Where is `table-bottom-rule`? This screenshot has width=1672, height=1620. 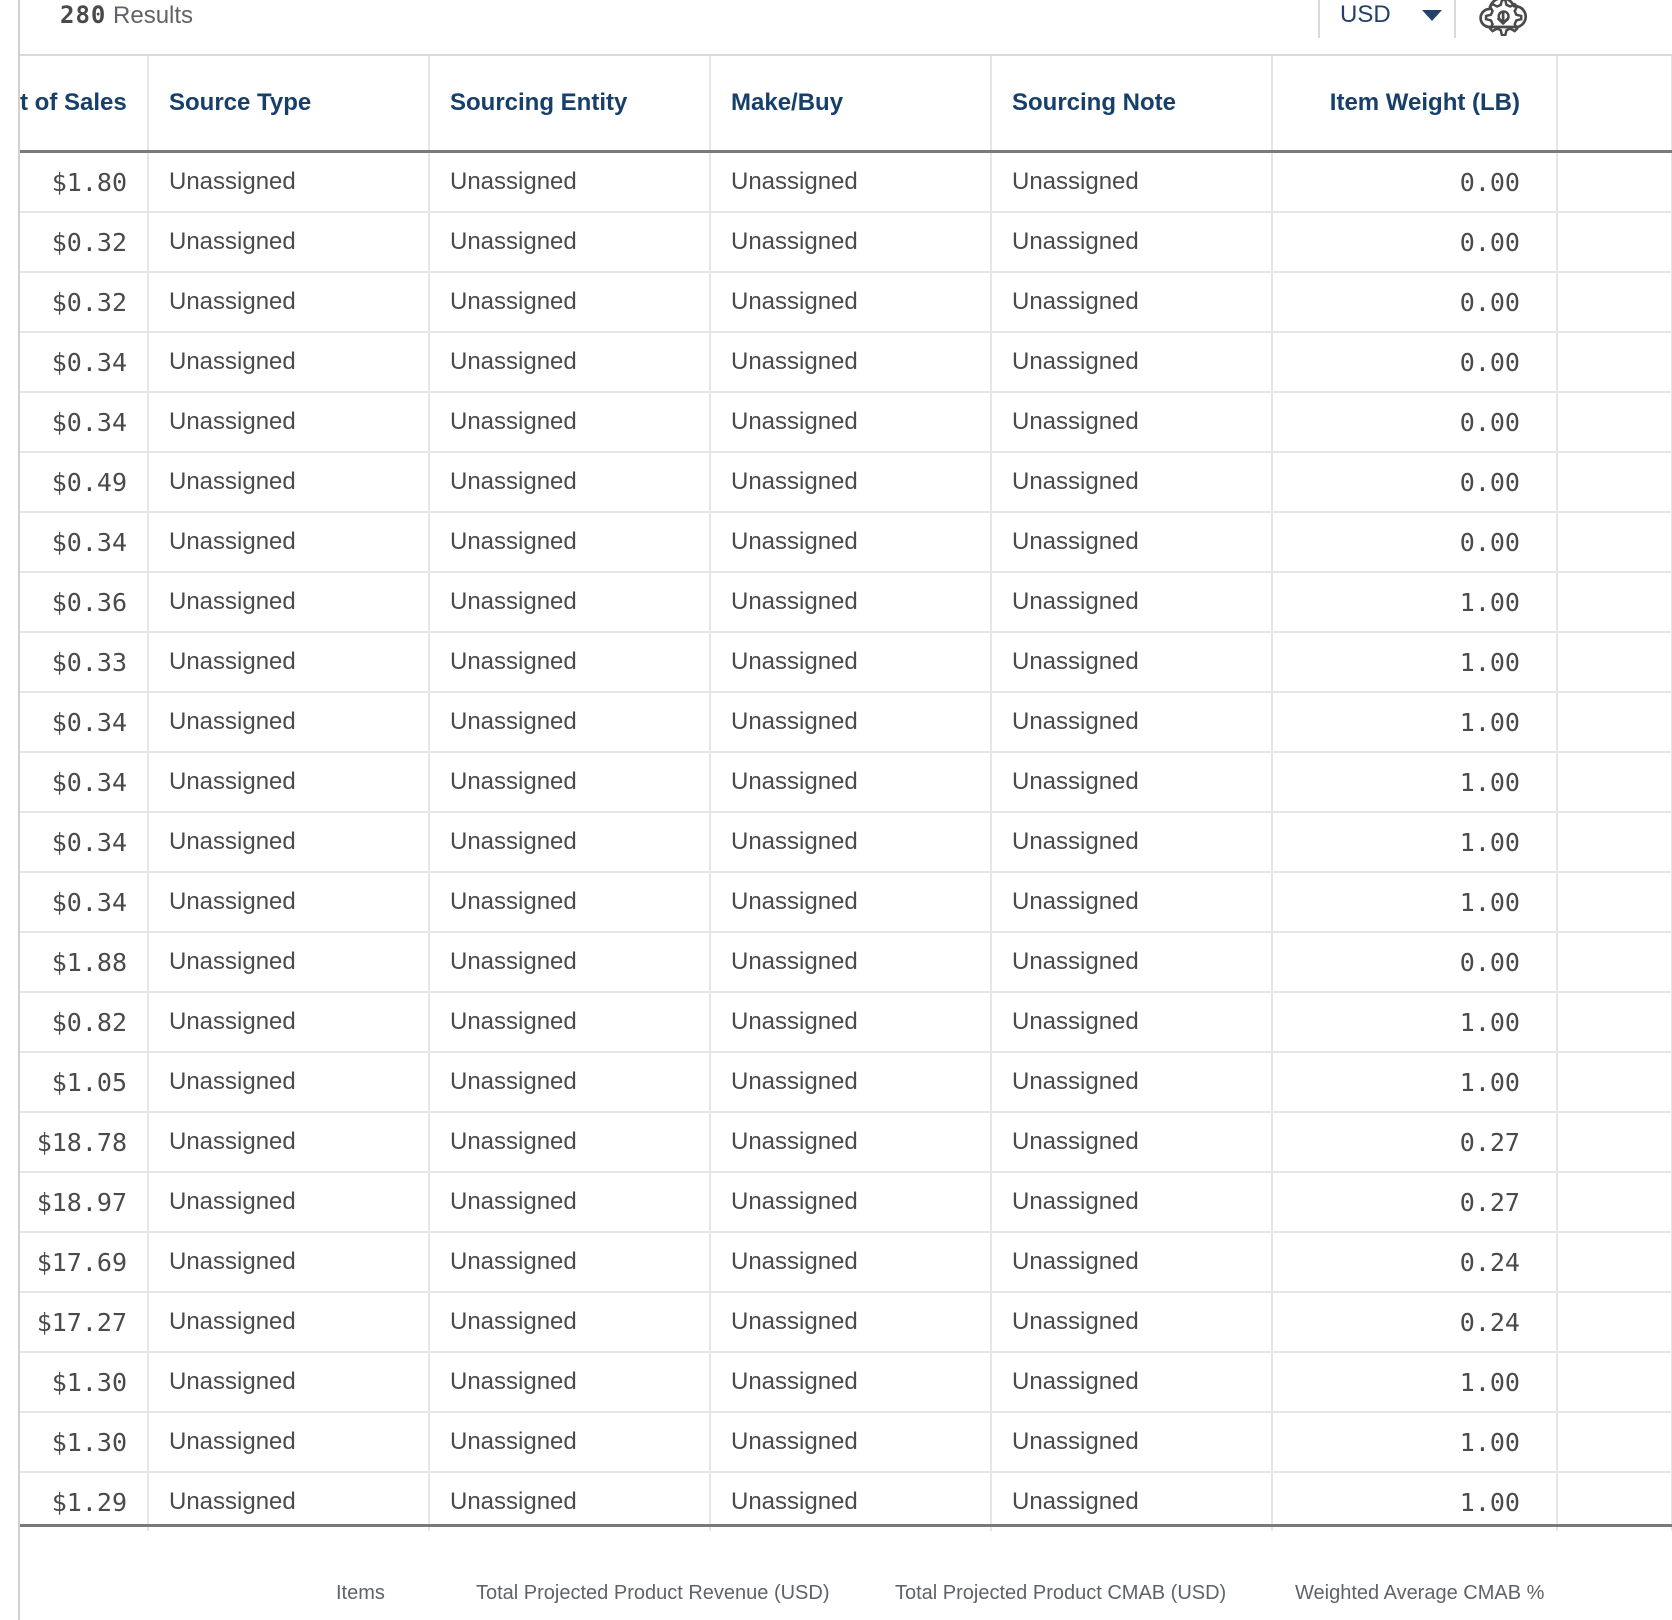 table-bottom-rule is located at coordinates (846, 1525).